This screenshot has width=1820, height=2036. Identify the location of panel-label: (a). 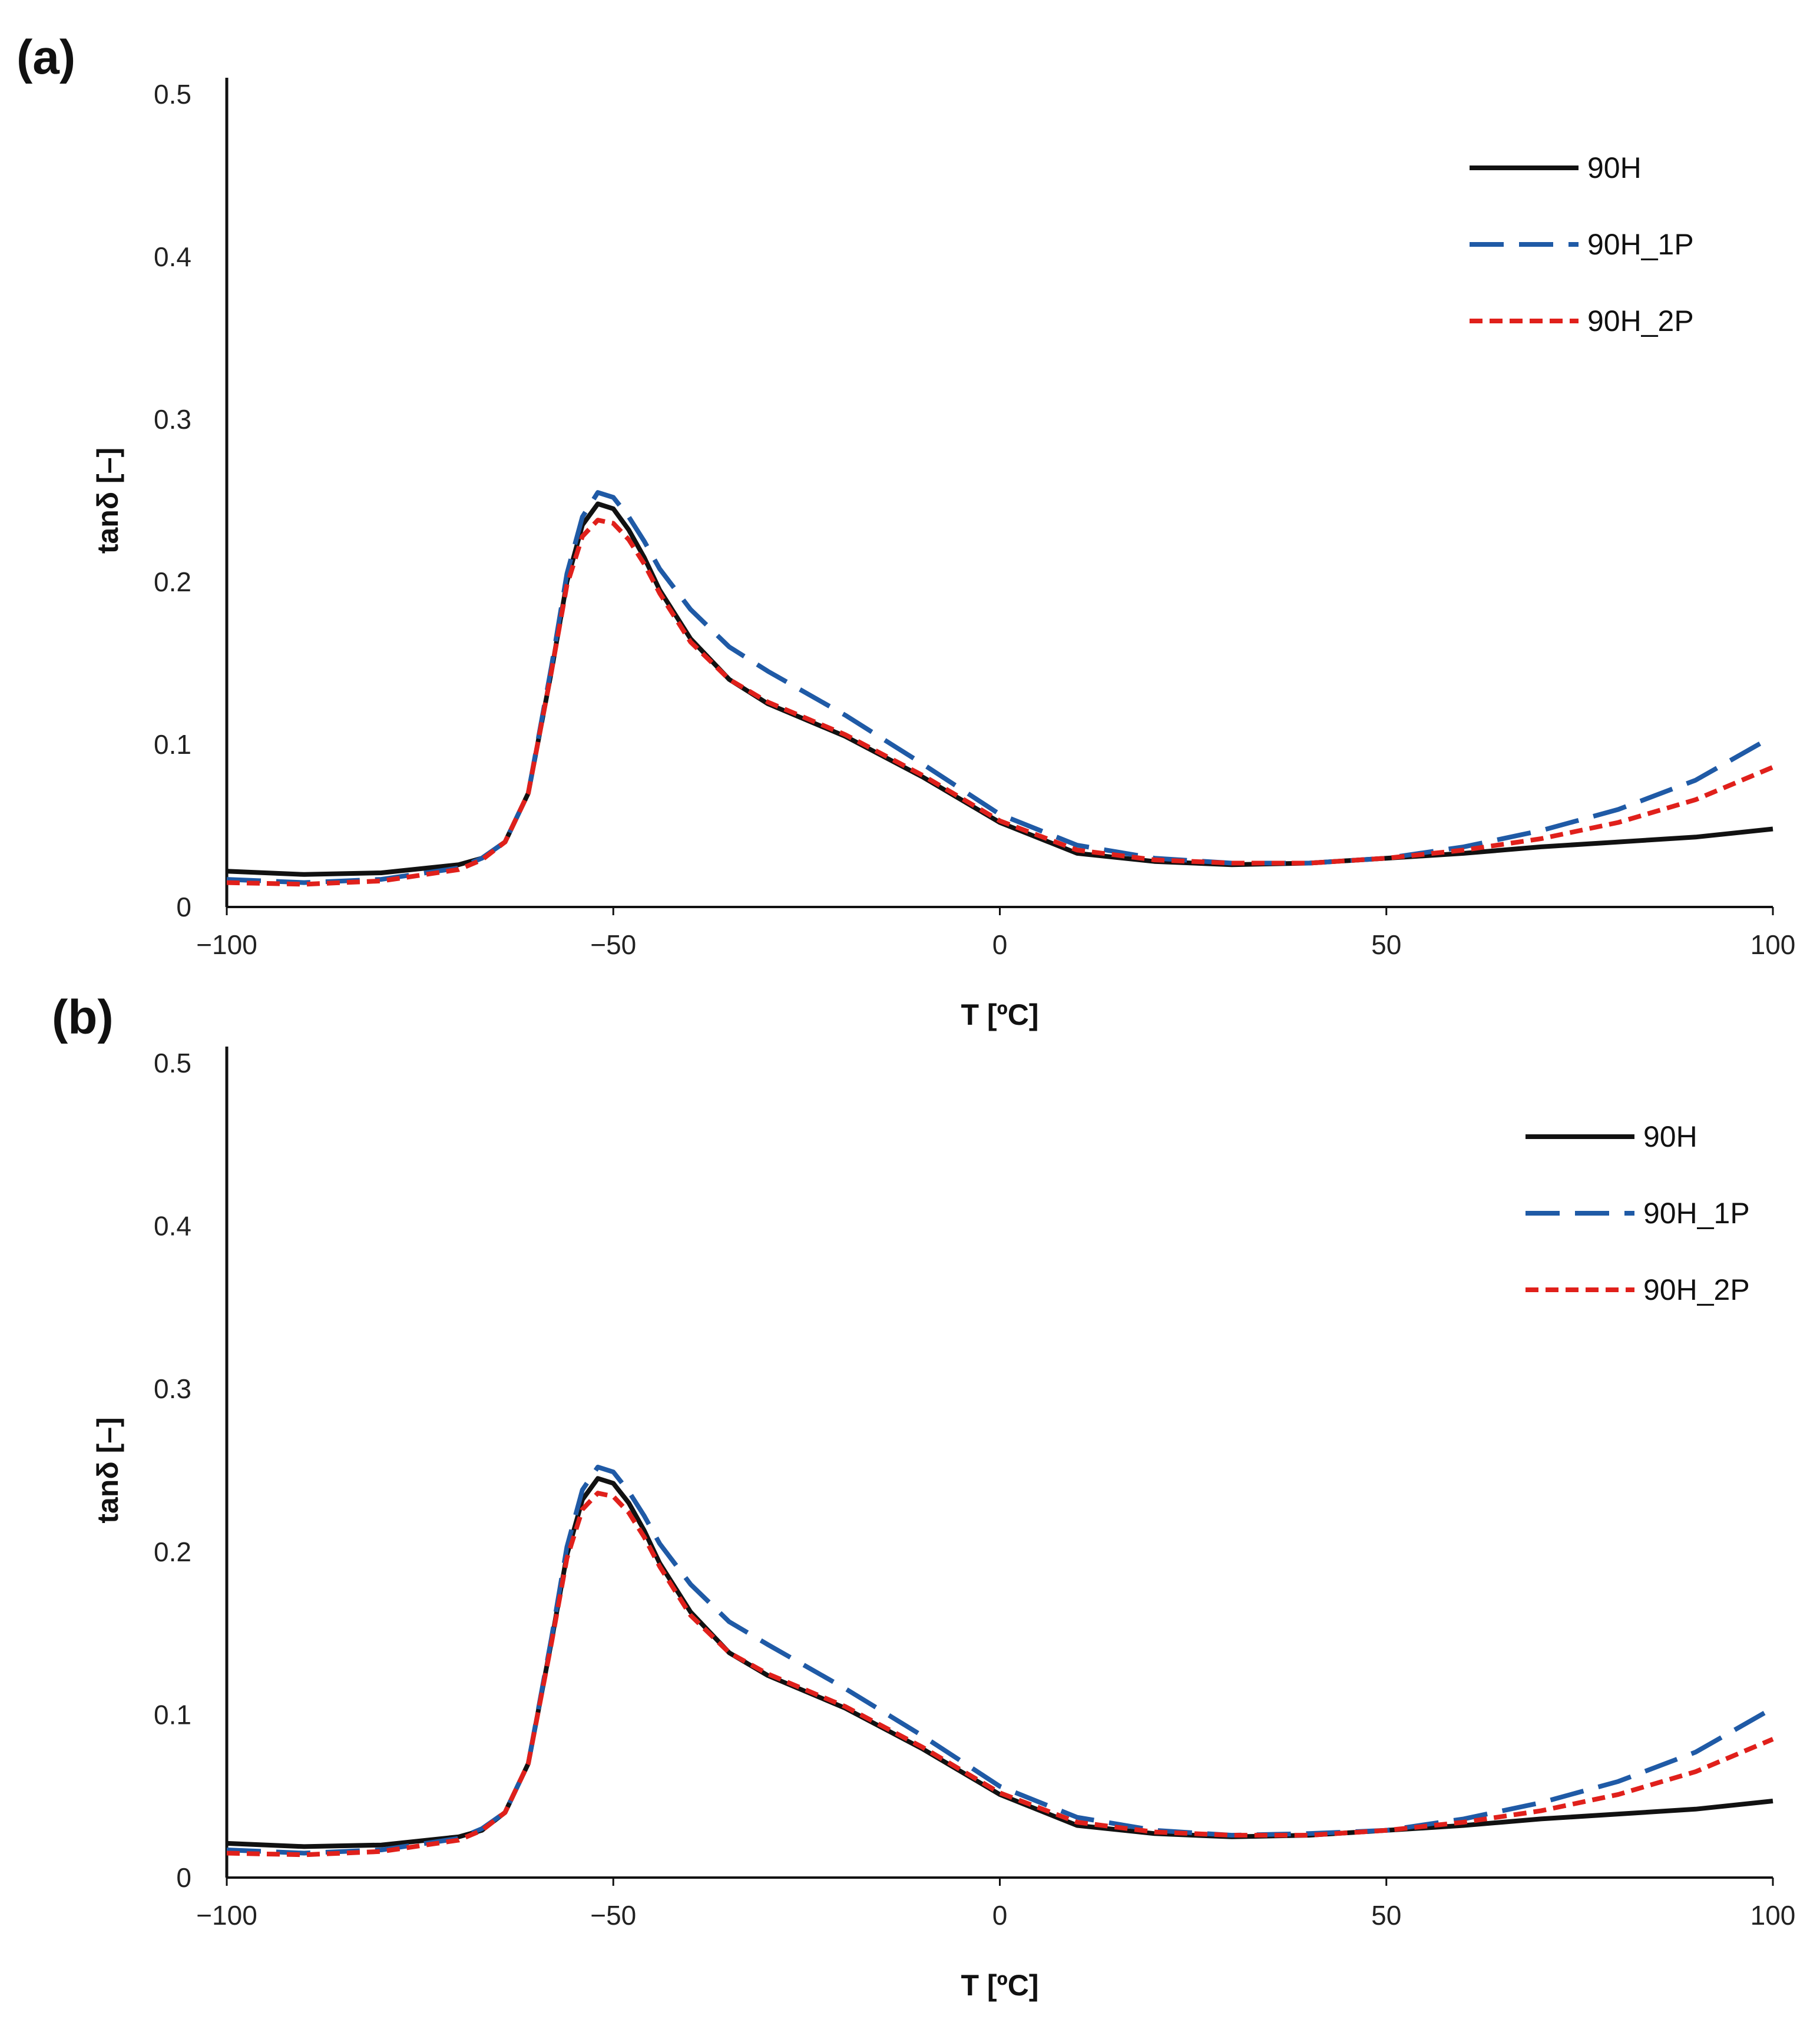
(45, 57).